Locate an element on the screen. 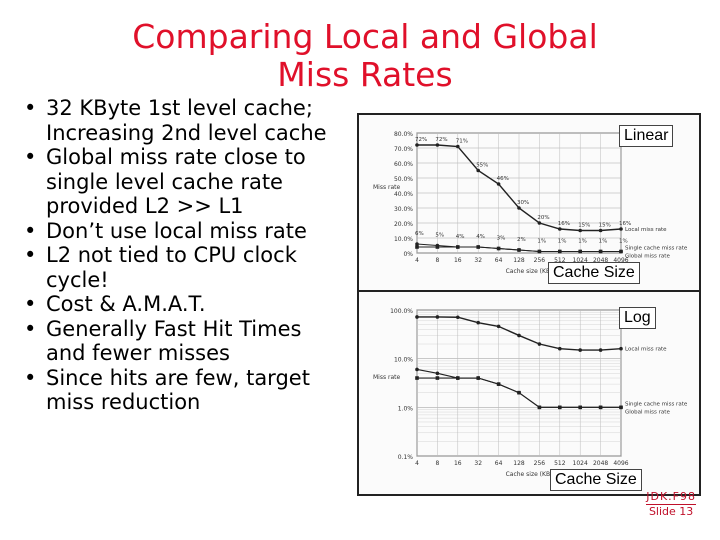 The height and width of the screenshot is (540, 720). data-label: 2% is located at coordinates (521, 240).